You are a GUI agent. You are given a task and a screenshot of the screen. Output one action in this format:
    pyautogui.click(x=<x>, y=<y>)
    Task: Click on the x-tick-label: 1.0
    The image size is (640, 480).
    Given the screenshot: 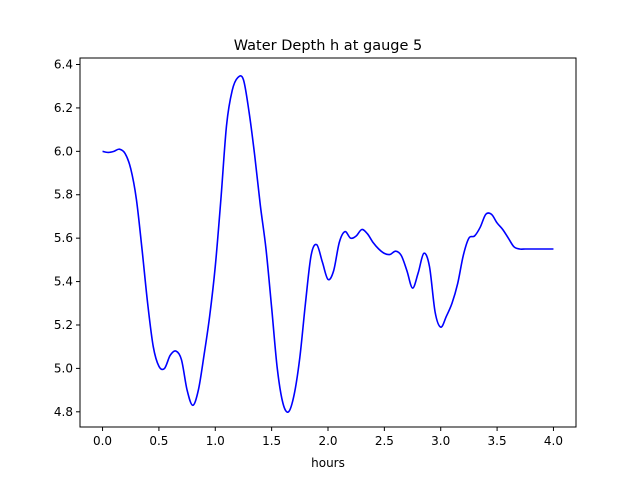 What is the action you would take?
    pyautogui.click(x=215, y=441)
    